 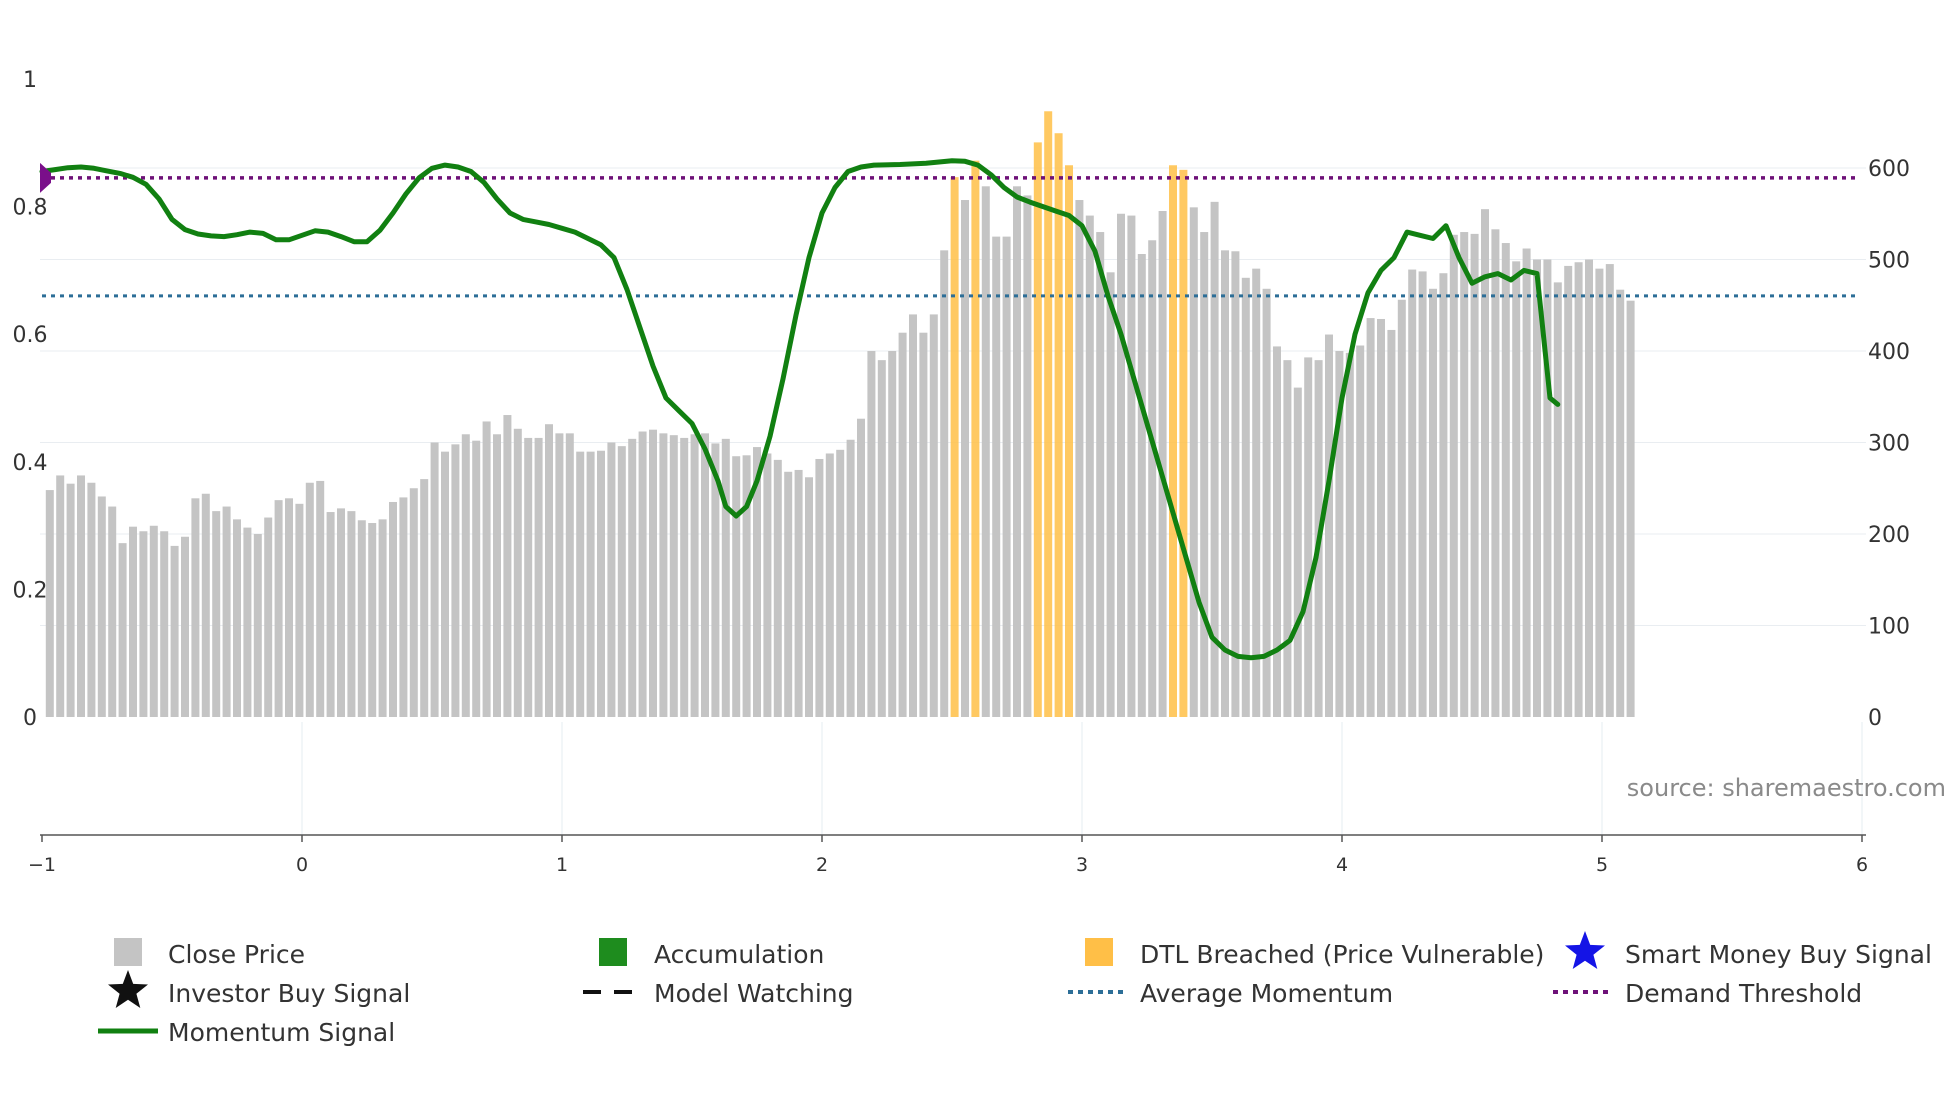 What do you see at coordinates (289, 993) in the screenshot?
I see `investor-legend-label: Investor Buy Signal` at bounding box center [289, 993].